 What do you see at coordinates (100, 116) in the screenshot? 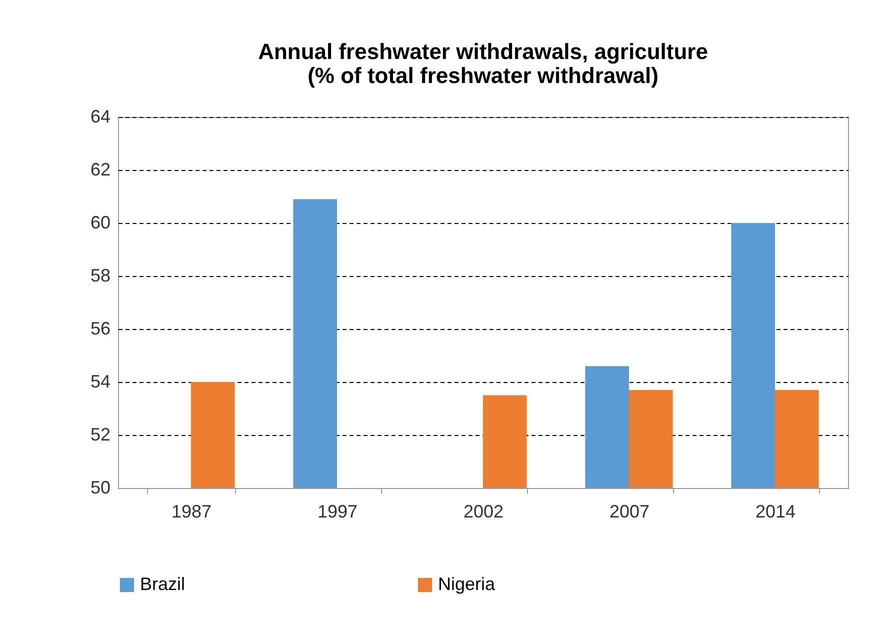
I see `y-tick-label: 64` at bounding box center [100, 116].